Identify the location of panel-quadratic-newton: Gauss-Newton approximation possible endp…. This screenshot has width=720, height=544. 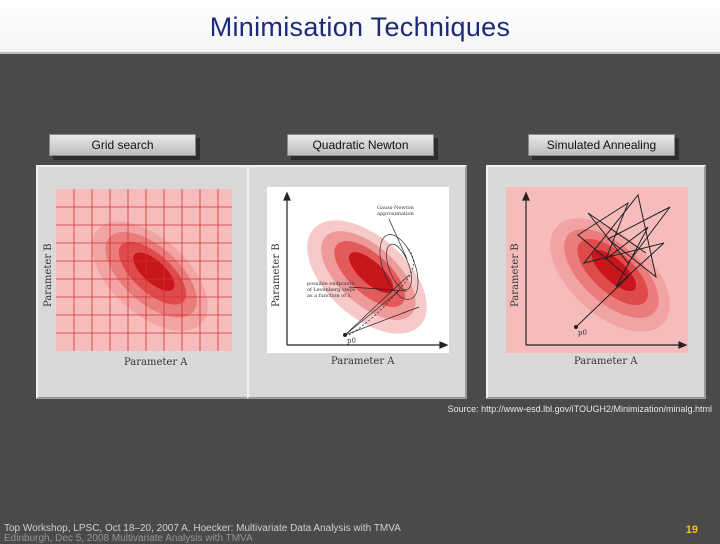
(357, 282).